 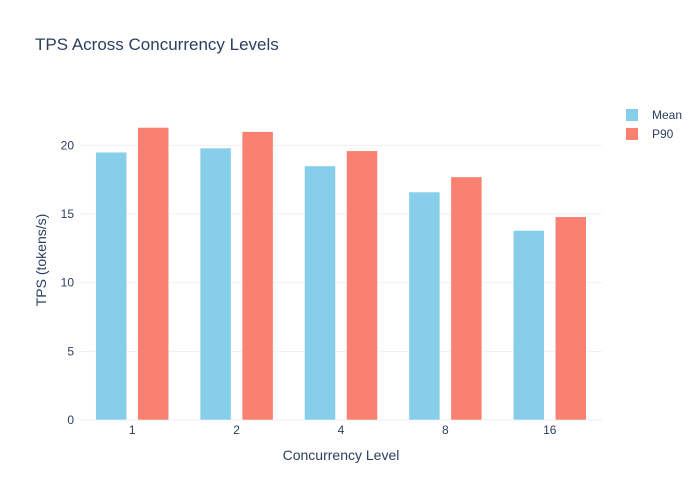 What do you see at coordinates (663, 134) in the screenshot?
I see `legend-label: P90` at bounding box center [663, 134].